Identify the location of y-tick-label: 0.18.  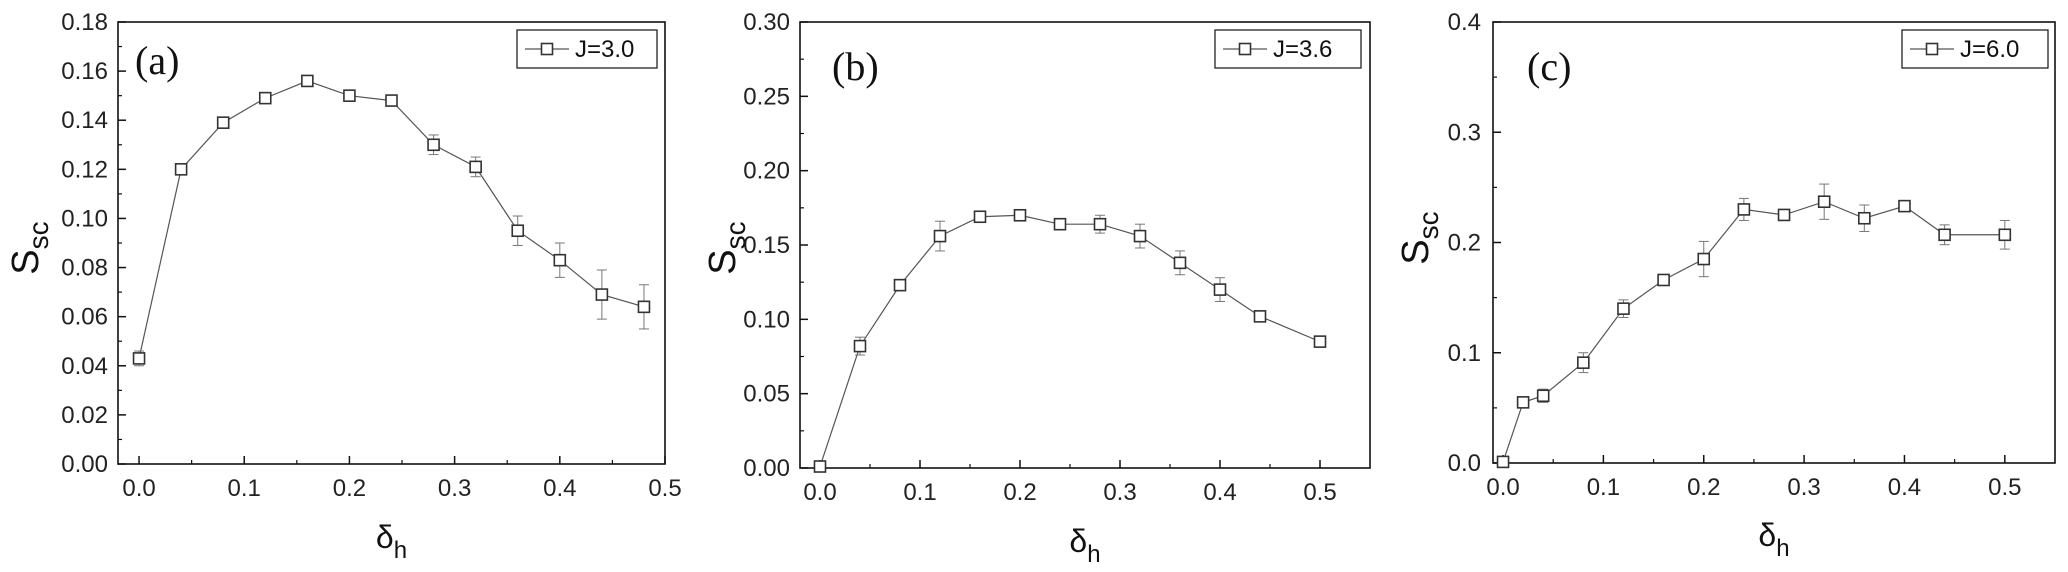
(84, 22).